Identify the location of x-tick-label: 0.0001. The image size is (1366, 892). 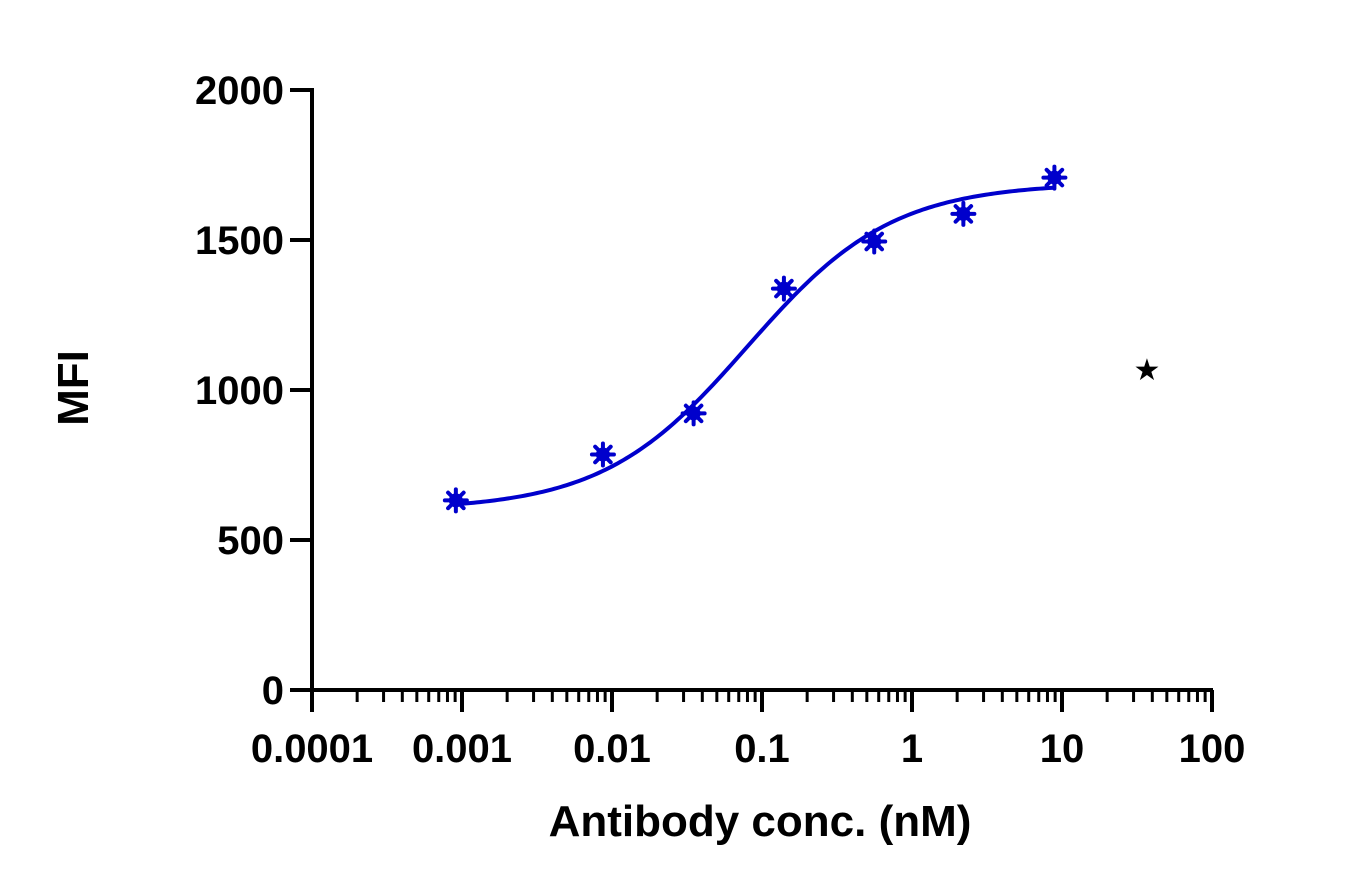
(312, 749).